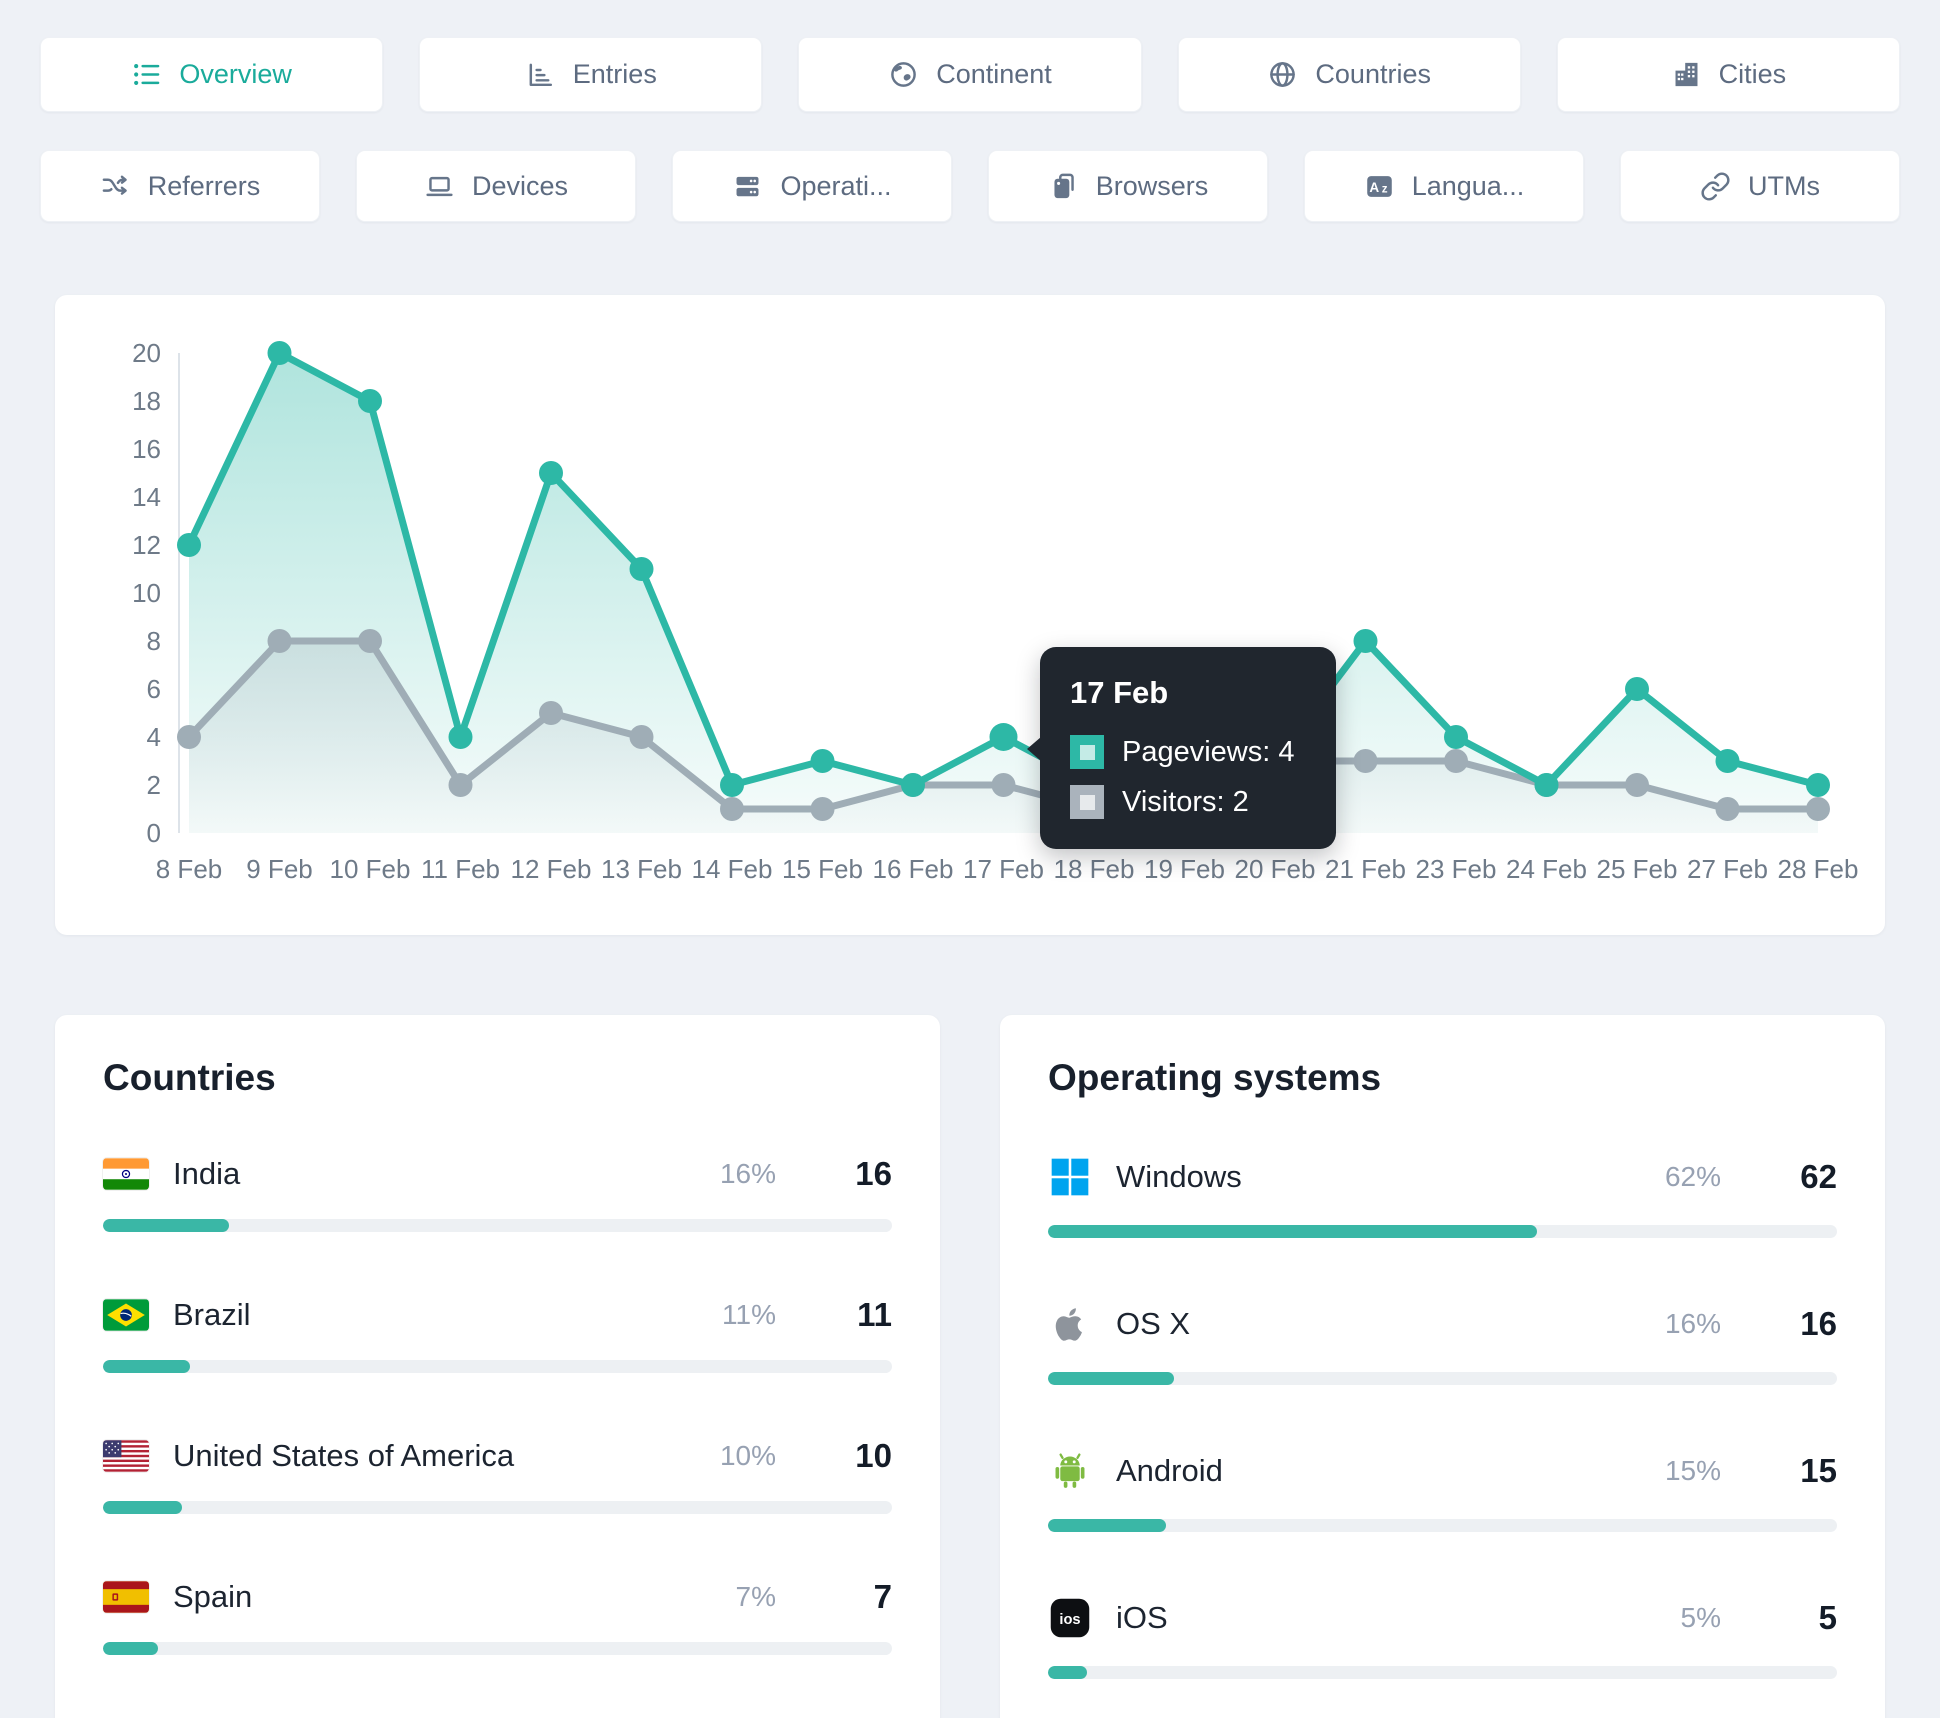 The image size is (1940, 1718). I want to click on stat-value: 15, so click(1818, 1470).